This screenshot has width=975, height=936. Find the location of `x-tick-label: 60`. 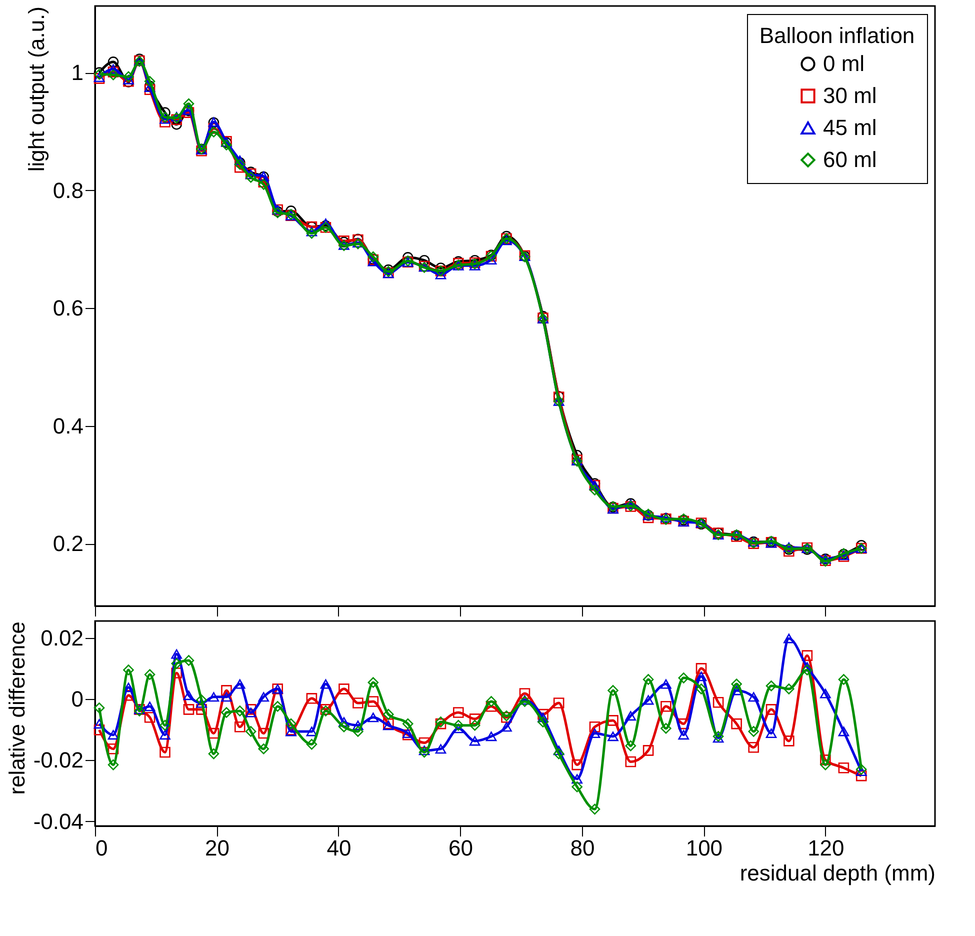

x-tick-label: 60 is located at coordinates (460, 848).